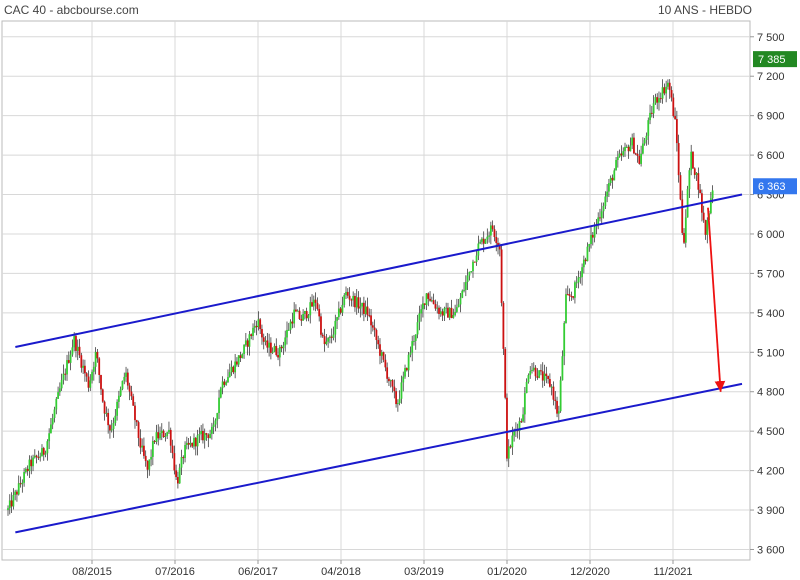 The width and height of the screenshot is (800, 580). I want to click on projection-arrow, so click(716, 299).